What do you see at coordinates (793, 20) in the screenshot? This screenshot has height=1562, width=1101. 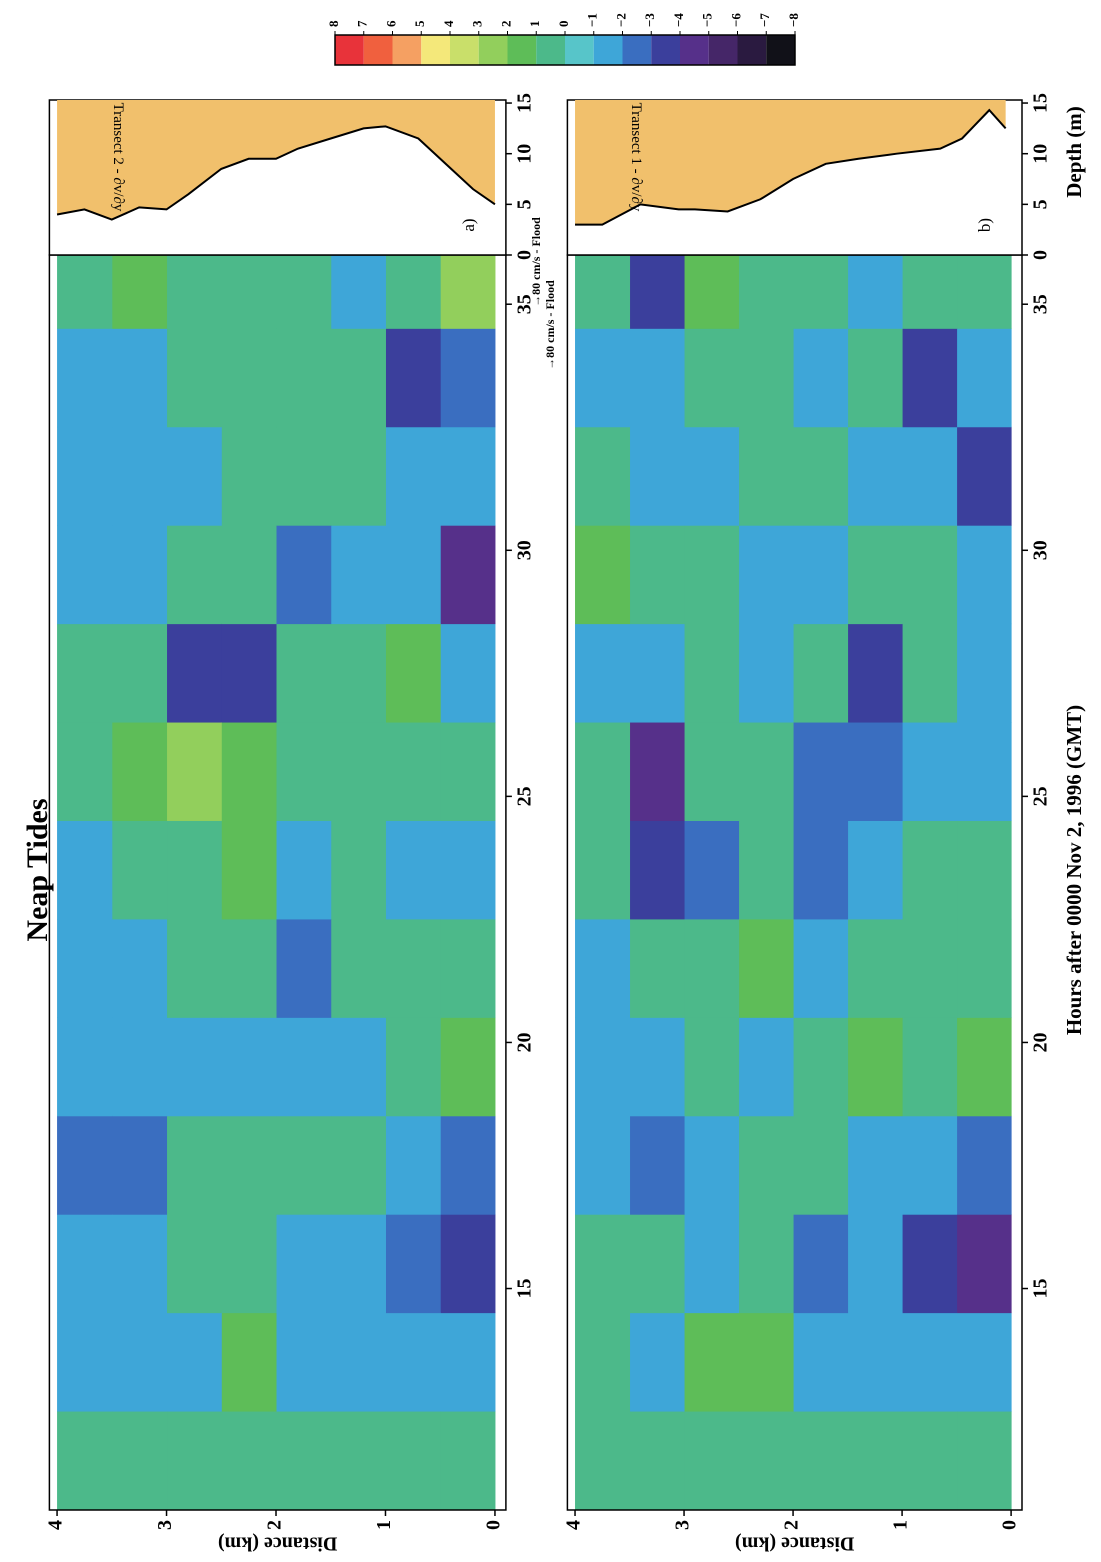 I see `colorbar-label: −8` at bounding box center [793, 20].